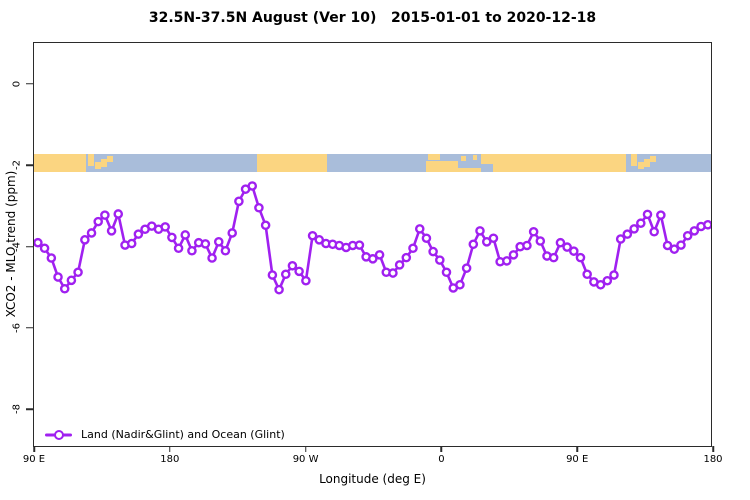  What do you see at coordinates (372, 479) in the screenshot?
I see `x-axis-title: Longitude (deg E)` at bounding box center [372, 479].